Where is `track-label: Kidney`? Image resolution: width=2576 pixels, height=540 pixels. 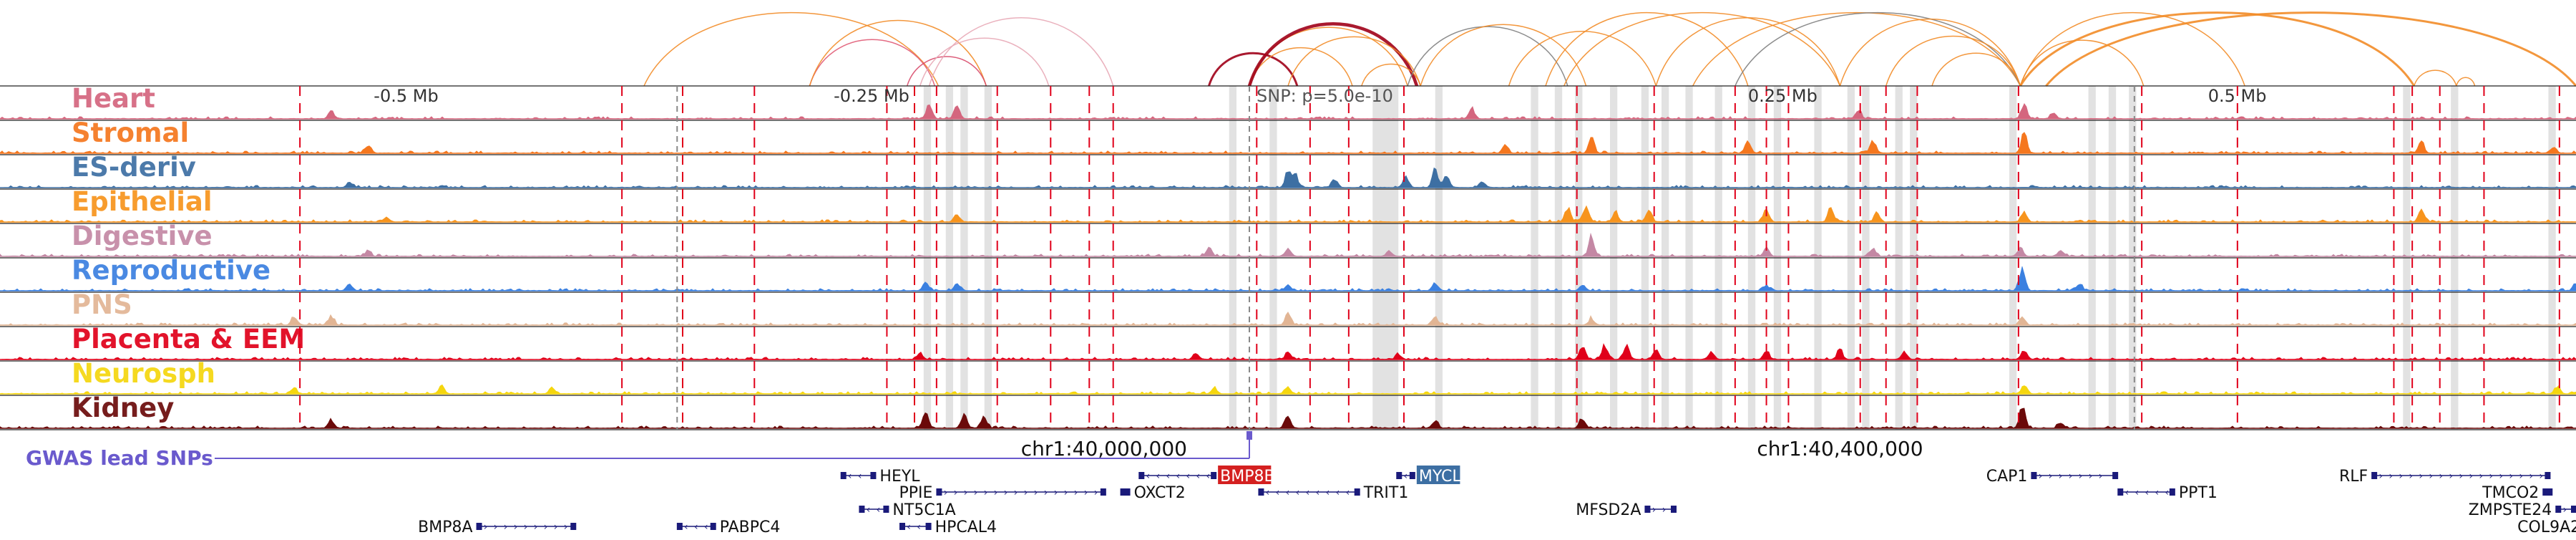 track-label: Kidney is located at coordinates (123, 407).